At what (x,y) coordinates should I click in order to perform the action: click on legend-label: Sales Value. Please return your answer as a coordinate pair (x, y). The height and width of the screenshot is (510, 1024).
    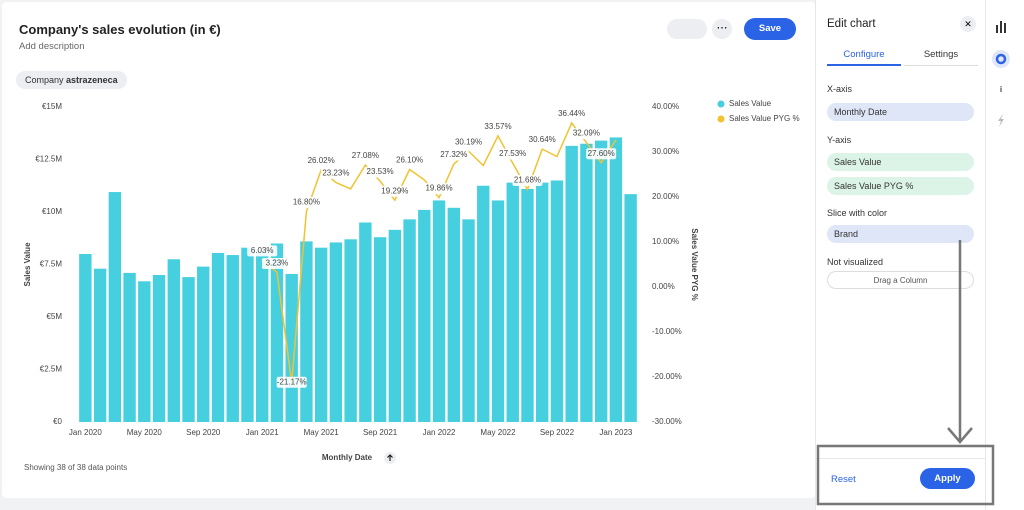
    Looking at the image, I should click on (750, 103).